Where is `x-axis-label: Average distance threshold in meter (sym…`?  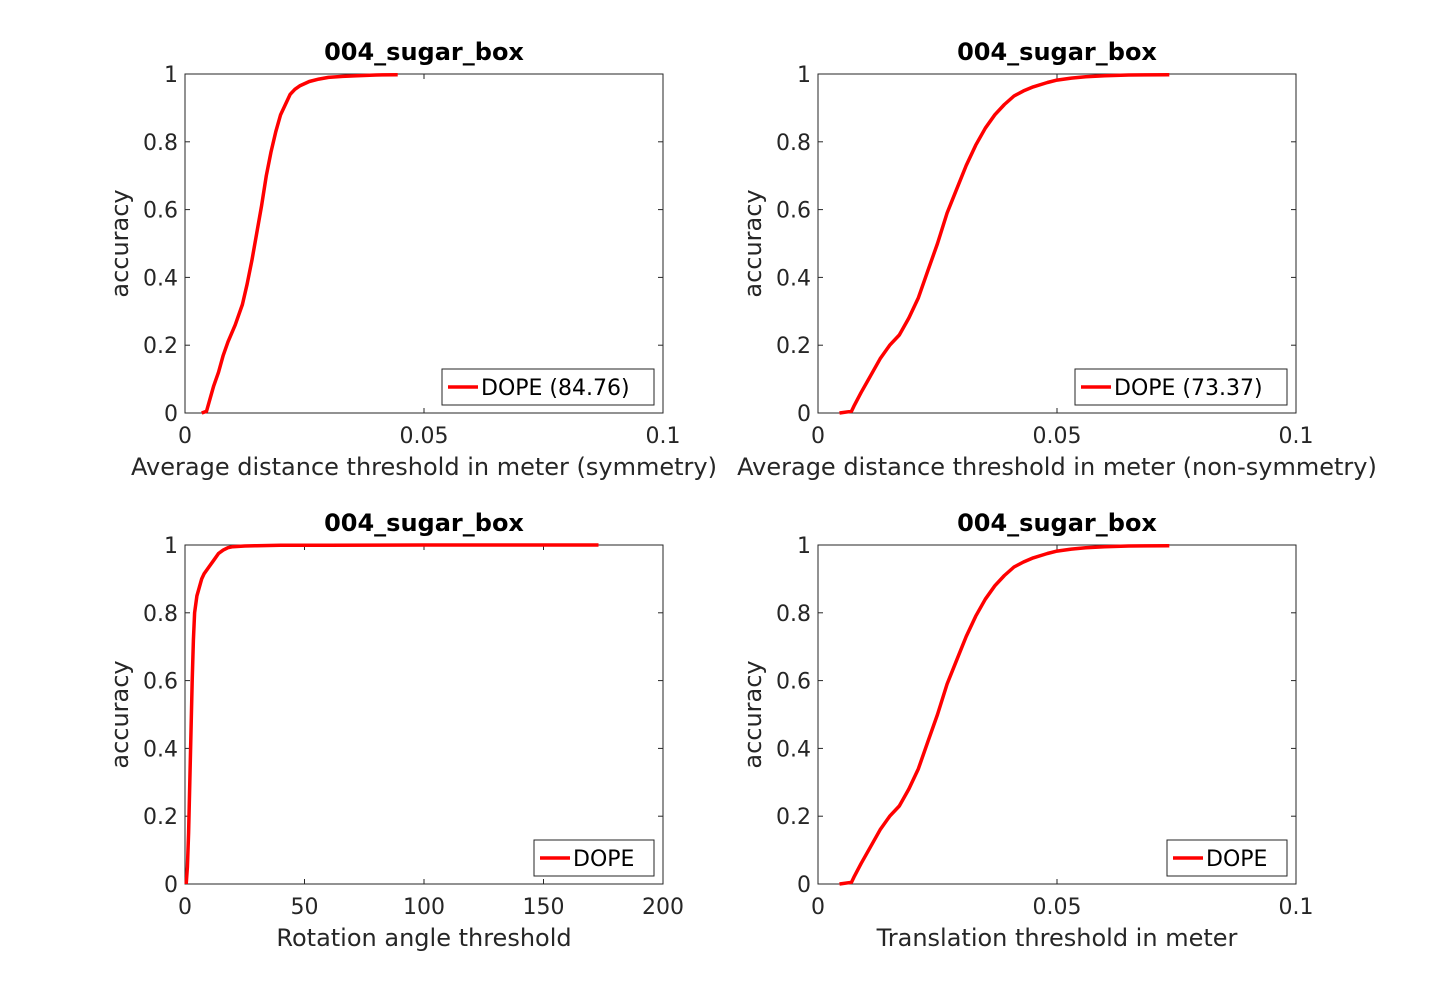 x-axis-label: Average distance threshold in meter (sym… is located at coordinates (424, 467).